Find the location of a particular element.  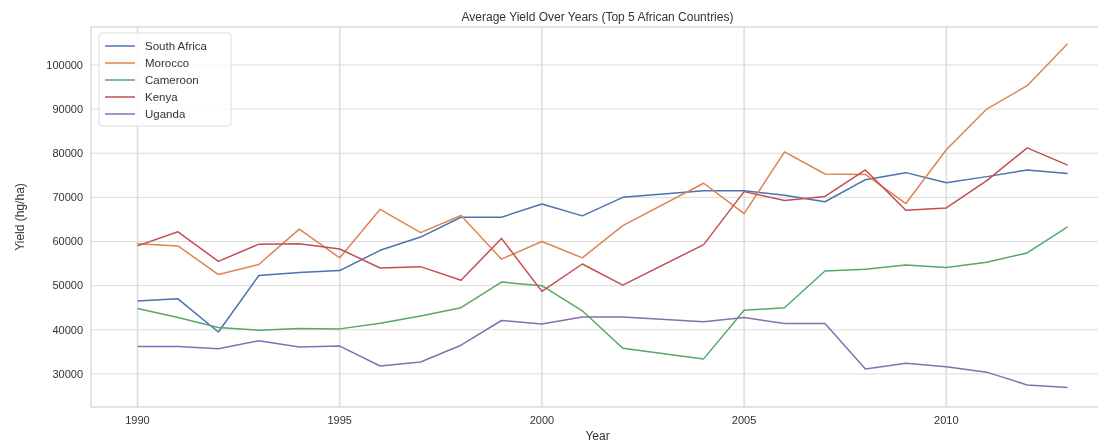

y-tick-label: 90000 is located at coordinates (67, 108).